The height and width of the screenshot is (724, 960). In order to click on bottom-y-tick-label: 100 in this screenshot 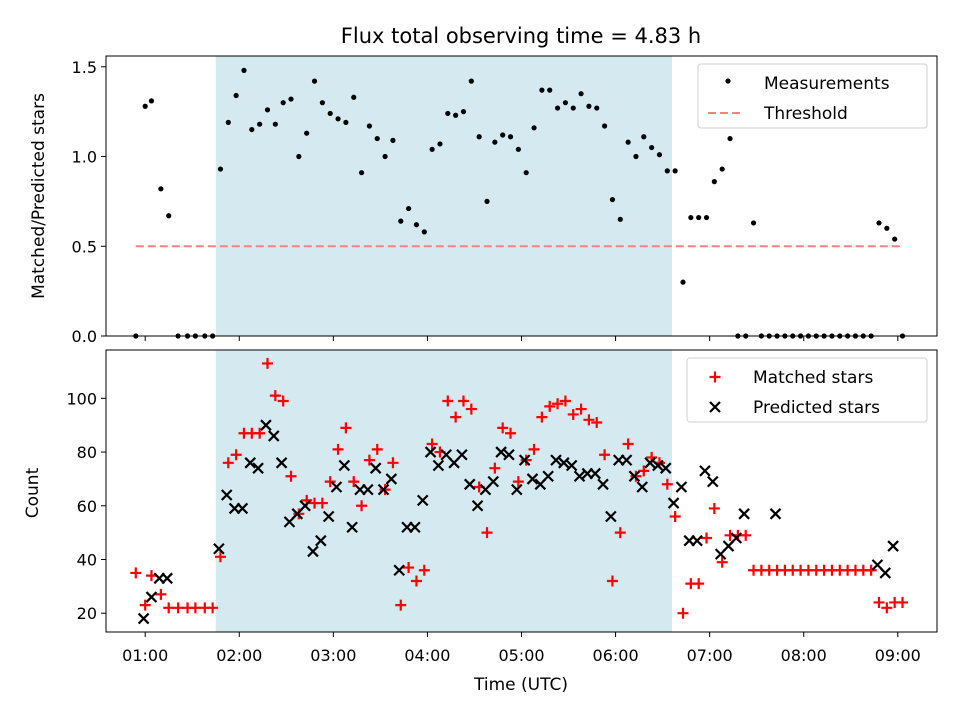, I will do `click(81, 398)`.